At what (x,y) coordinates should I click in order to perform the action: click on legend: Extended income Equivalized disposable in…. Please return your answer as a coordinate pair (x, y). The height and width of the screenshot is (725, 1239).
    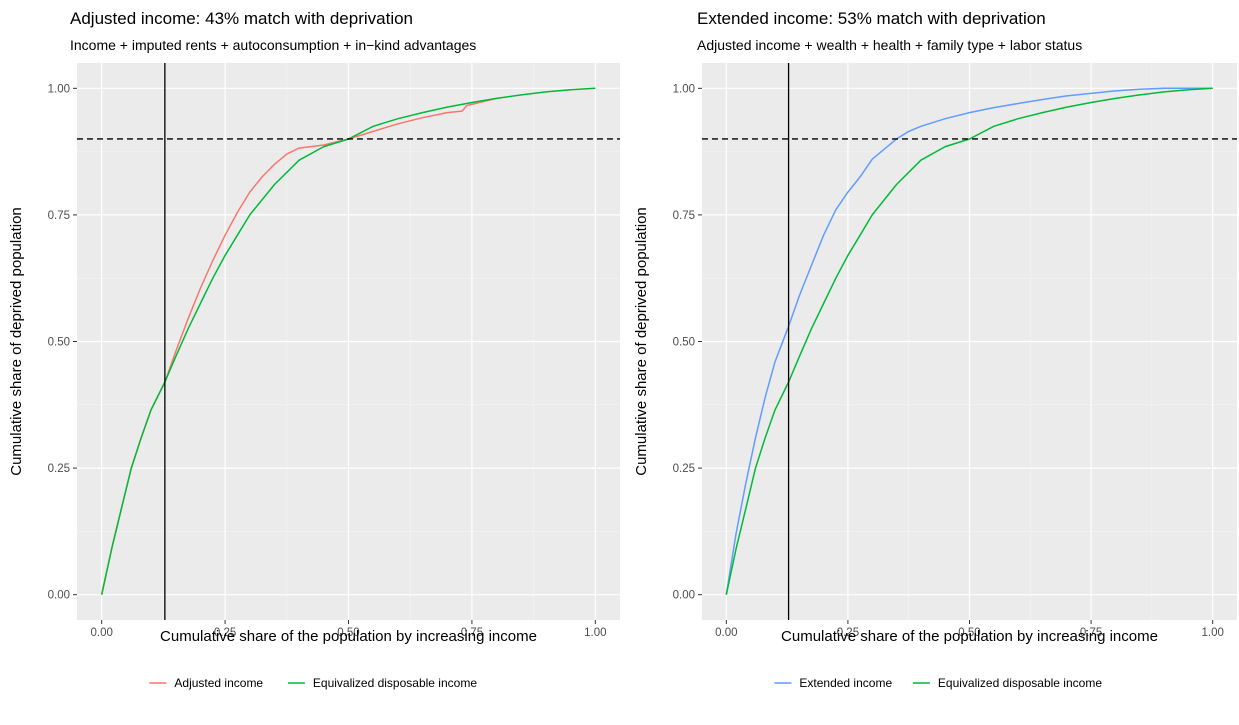
    Looking at the image, I should click on (938, 683).